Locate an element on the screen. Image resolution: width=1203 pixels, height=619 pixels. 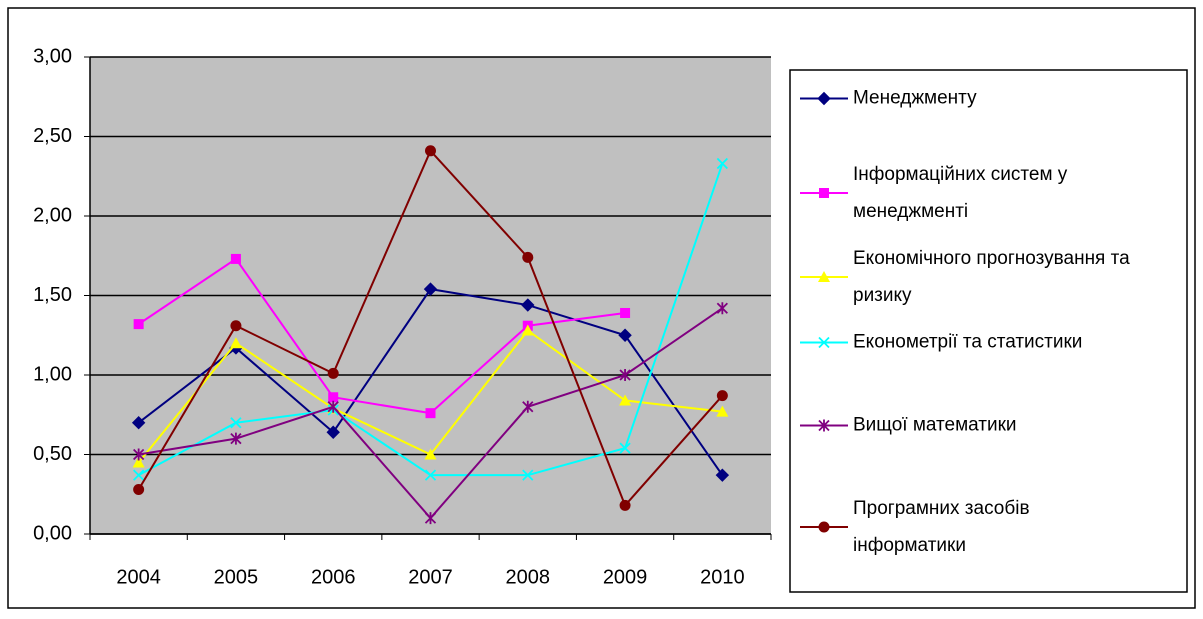
legend-label: Вищої математики is located at coordinates (935, 425).